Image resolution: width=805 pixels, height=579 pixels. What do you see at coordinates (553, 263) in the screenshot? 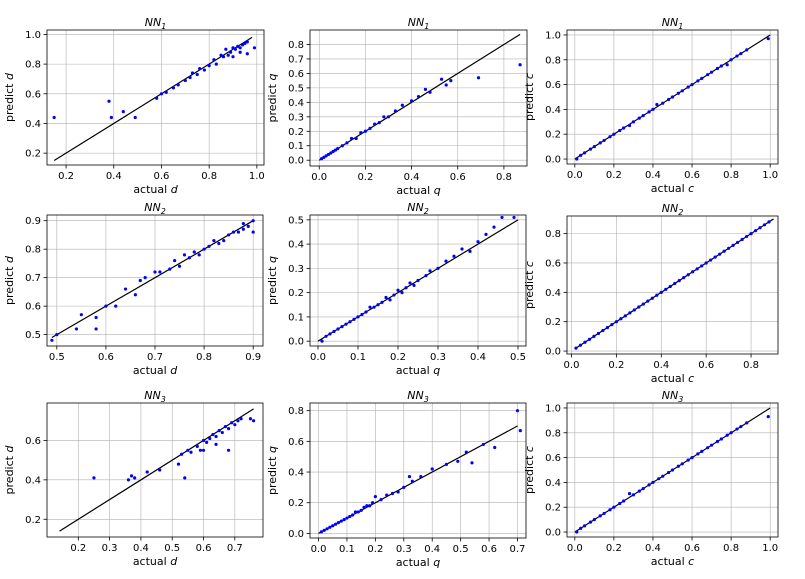
I see `y-tick-label: 0.6` at bounding box center [553, 263].